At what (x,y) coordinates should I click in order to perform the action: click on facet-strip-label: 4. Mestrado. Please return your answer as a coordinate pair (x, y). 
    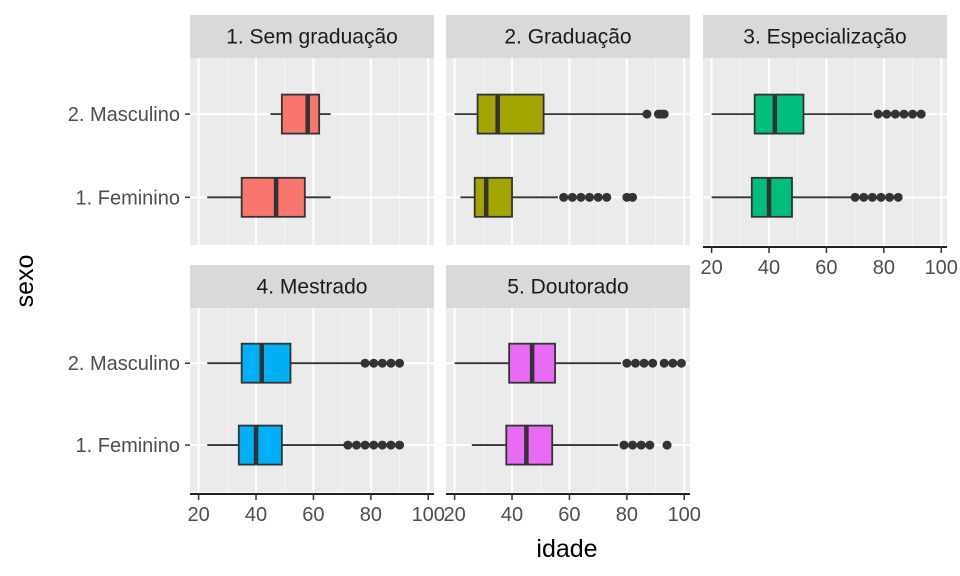
    Looking at the image, I should click on (312, 287).